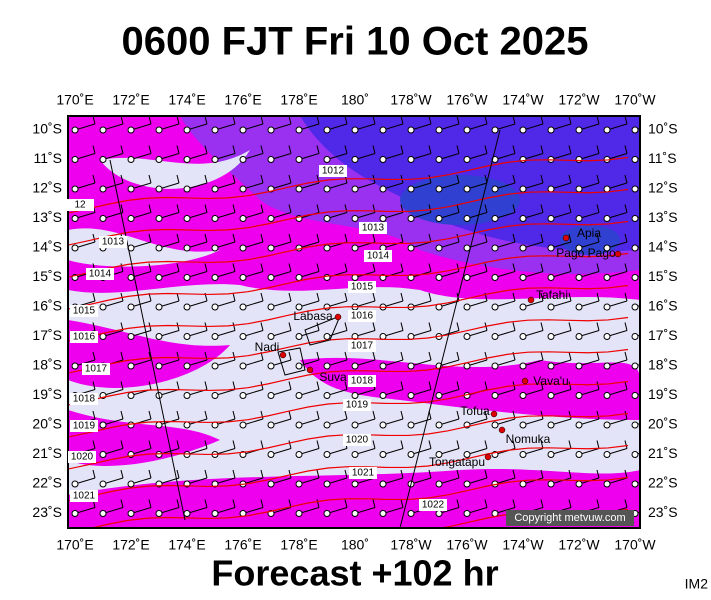 Image resolution: width=711 pixels, height=600 pixels. What do you see at coordinates (47, 217) in the screenshot?
I see `lat-label: 13˚S` at bounding box center [47, 217].